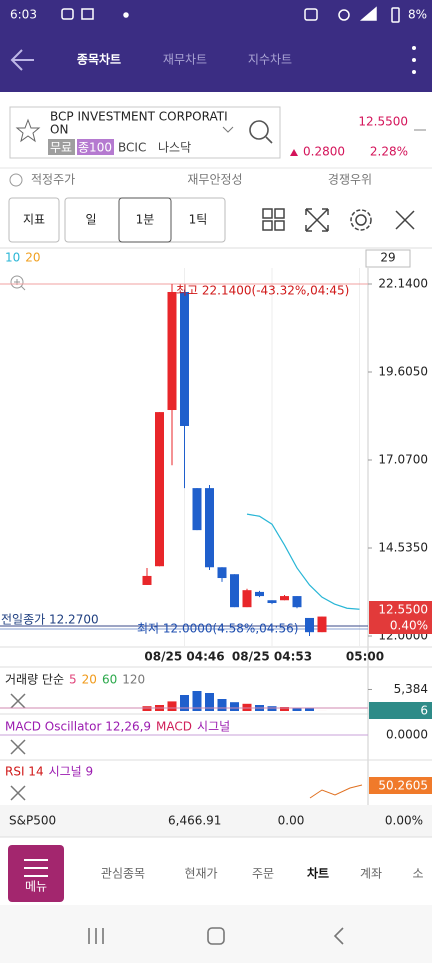 This screenshot has width=432, height=963. Describe the element at coordinates (78, 727) in the screenshot. I see `indicator-label: MACD Oscillator 12,26,9` at that location.